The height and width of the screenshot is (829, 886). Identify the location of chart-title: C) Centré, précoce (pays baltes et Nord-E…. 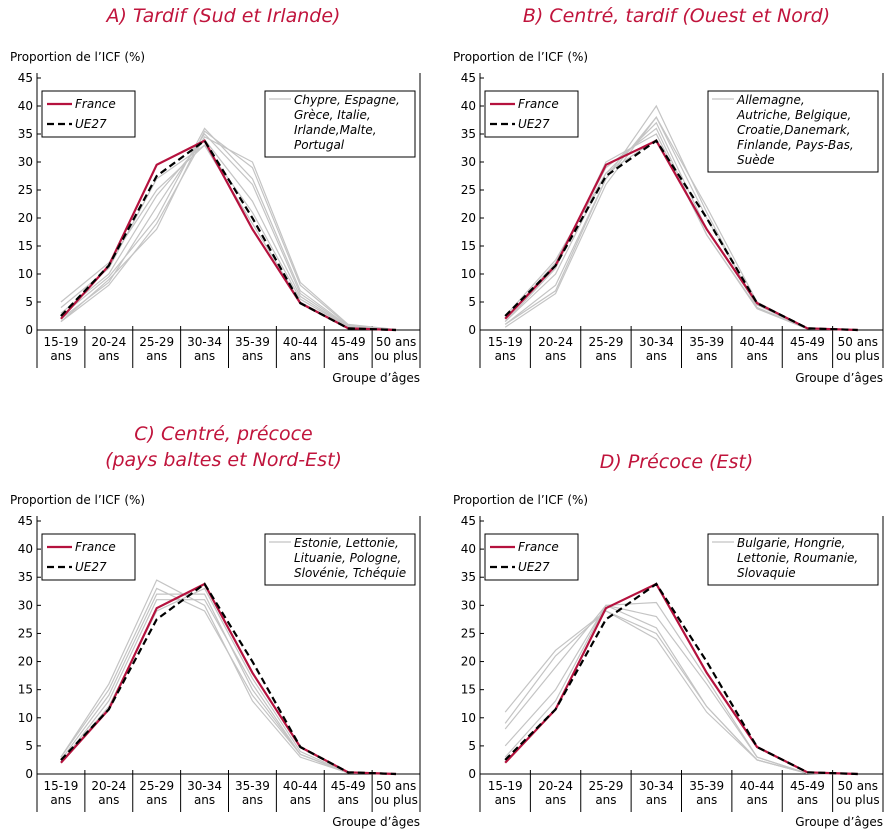
(223, 447).